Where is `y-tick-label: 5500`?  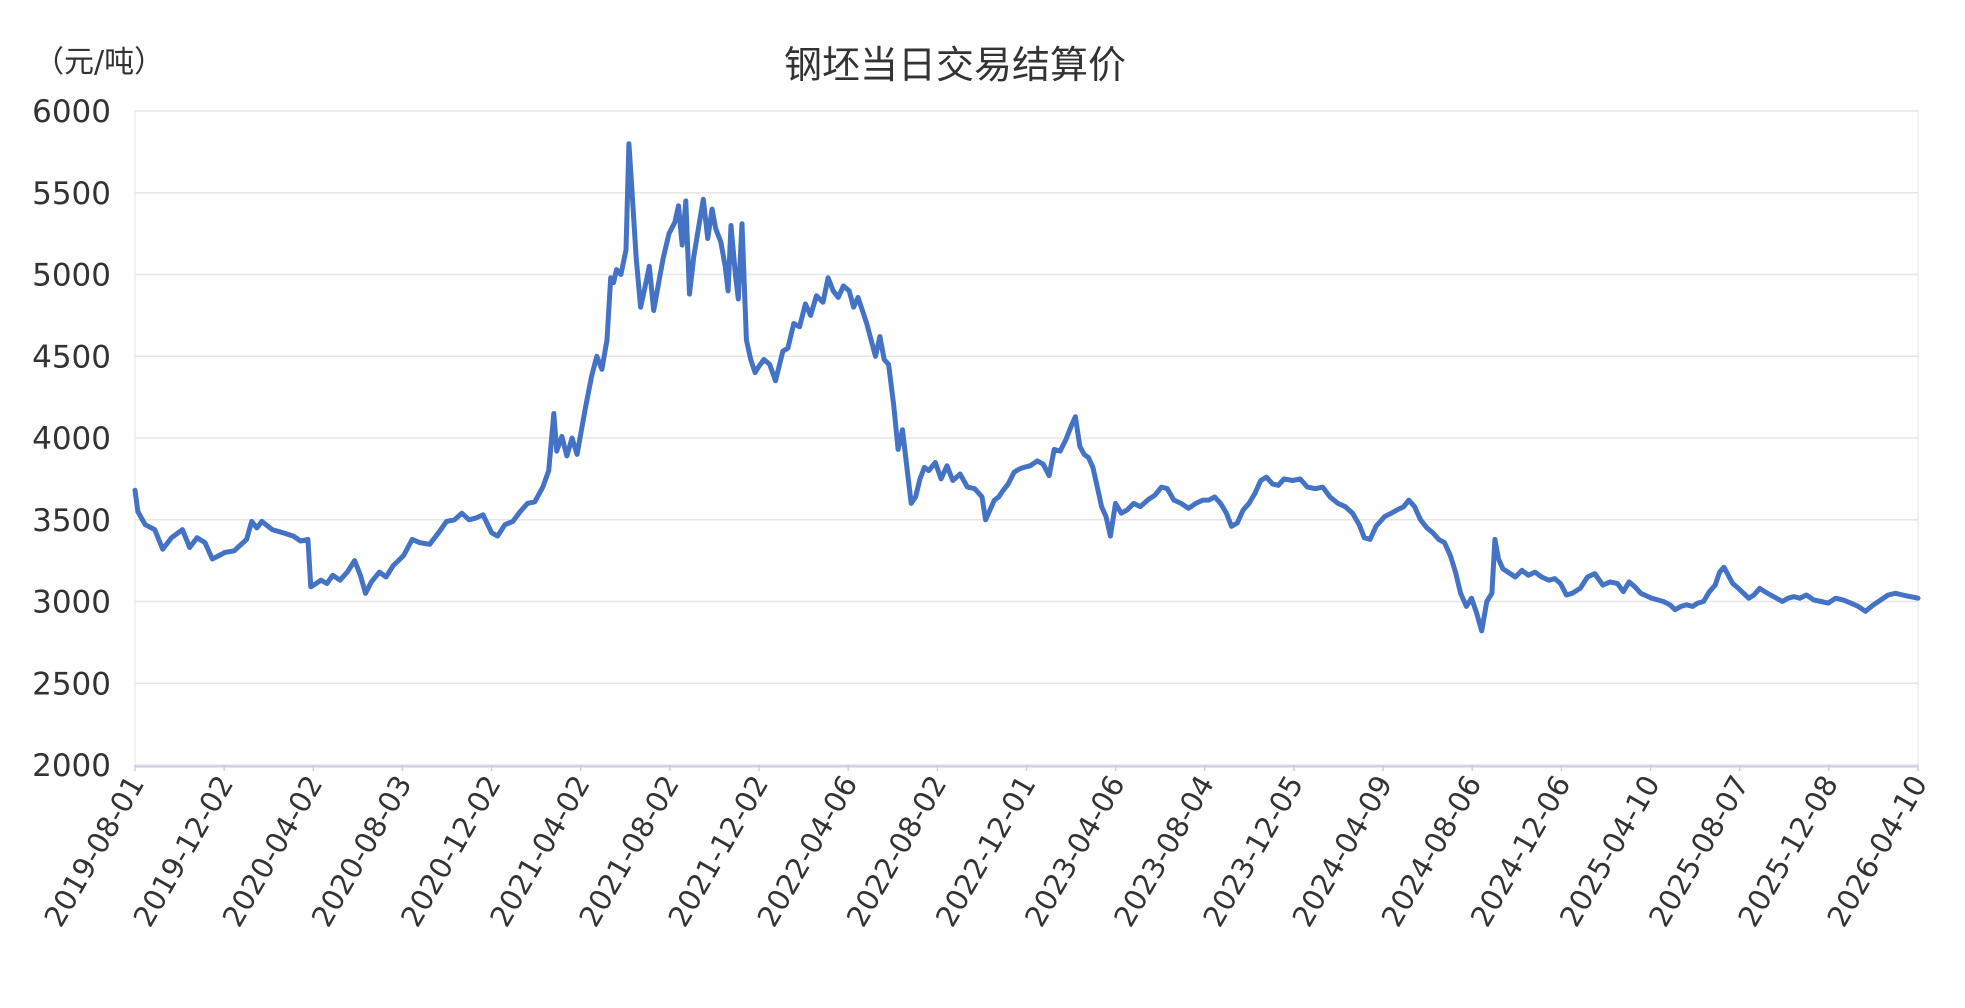 y-tick-label: 5500 is located at coordinates (71, 194).